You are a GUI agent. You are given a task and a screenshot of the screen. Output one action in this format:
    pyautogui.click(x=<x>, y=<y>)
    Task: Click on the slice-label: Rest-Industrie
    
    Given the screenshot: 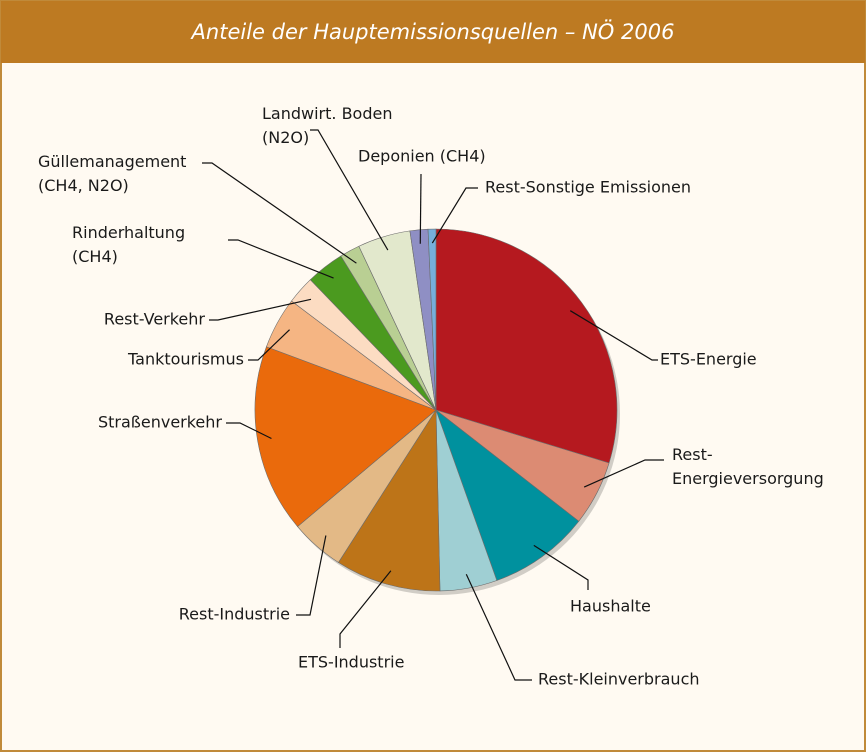 What is the action you would take?
    pyautogui.click(x=234, y=614)
    